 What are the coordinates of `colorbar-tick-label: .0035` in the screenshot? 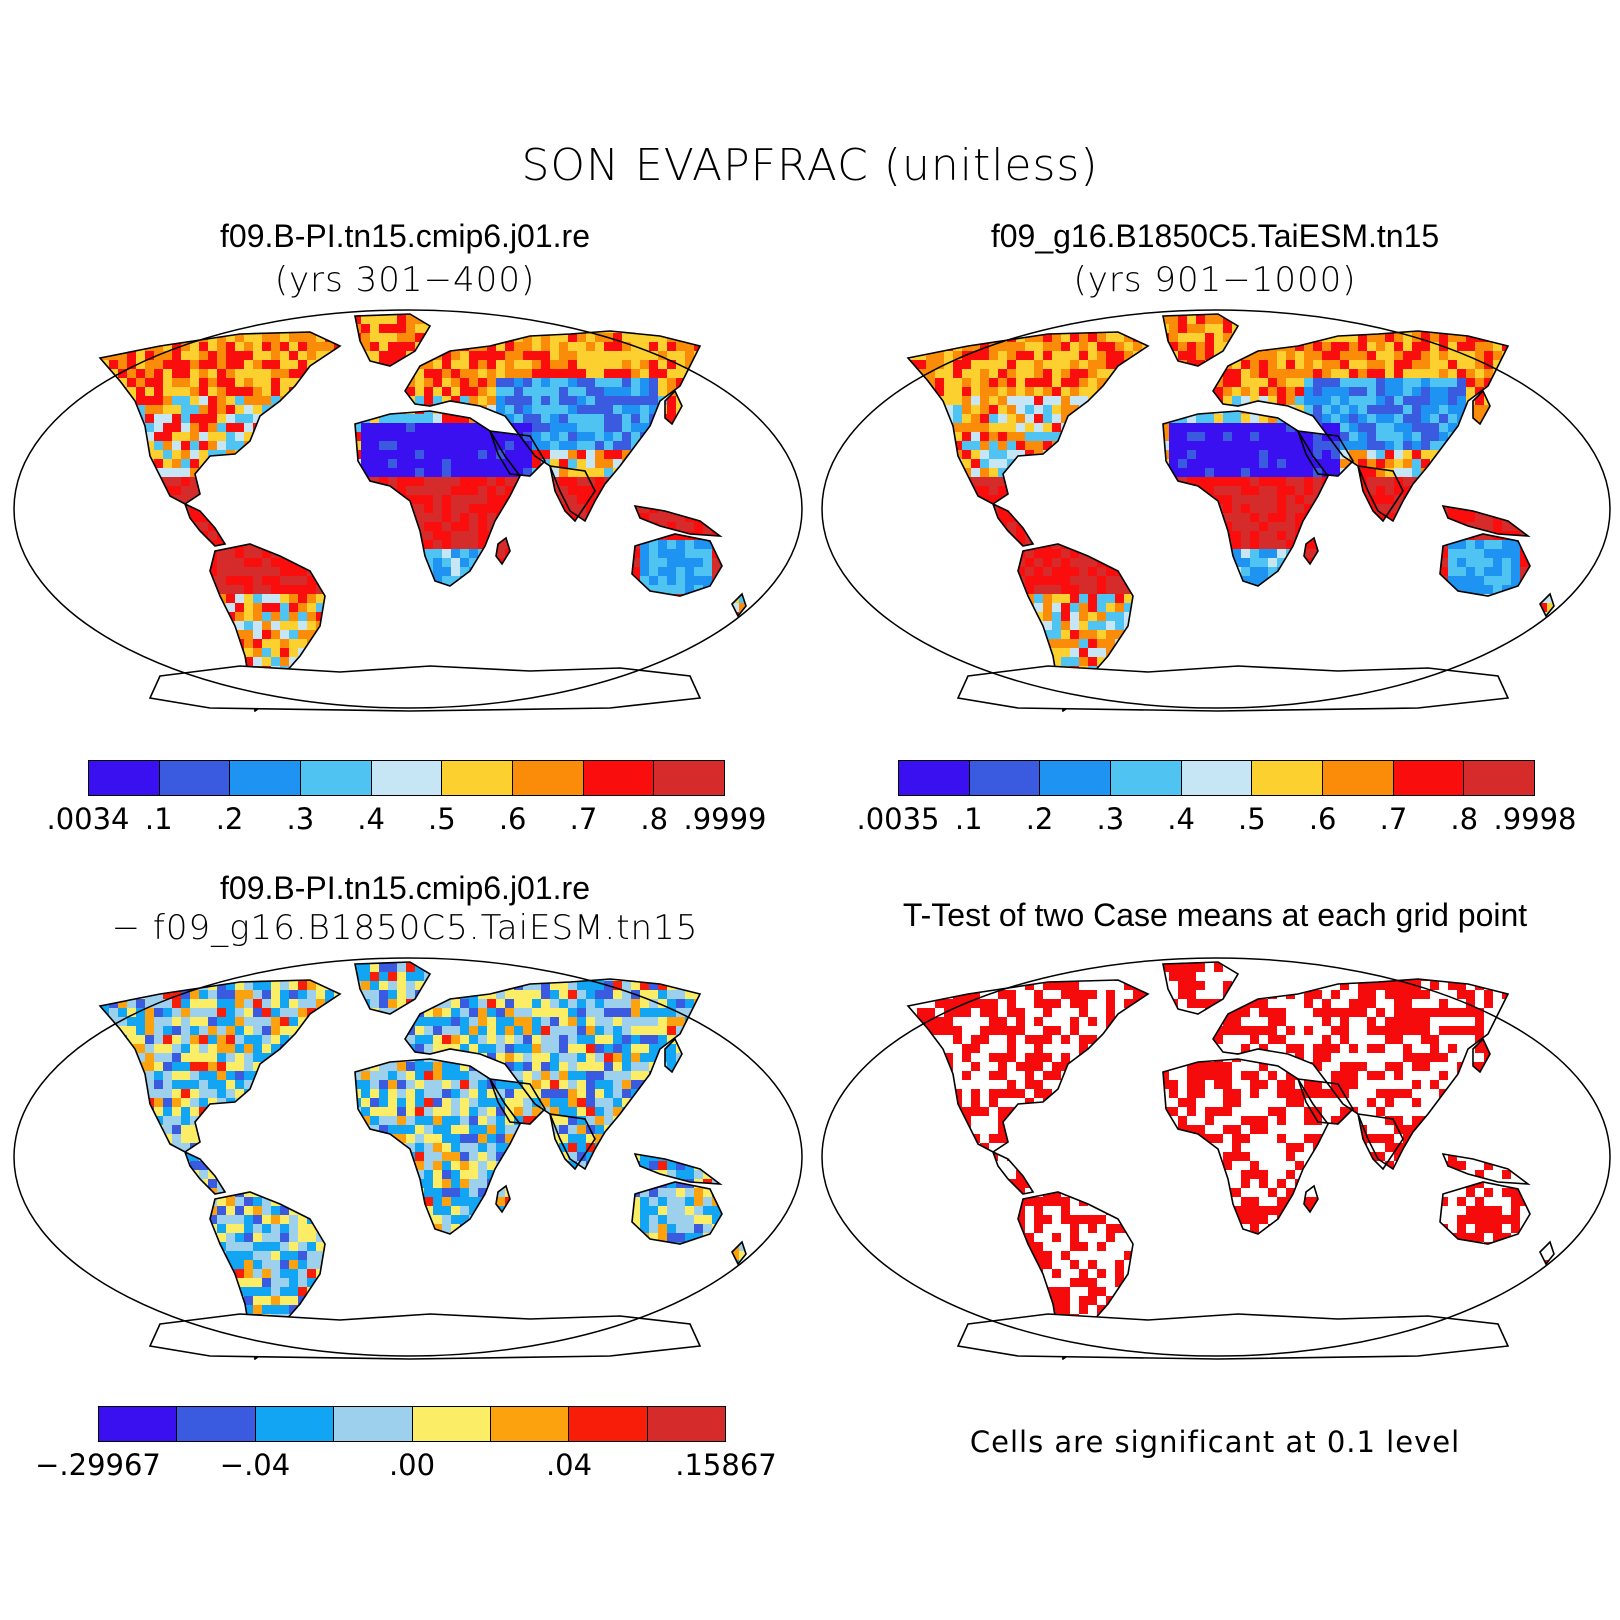 It's located at (898, 819).